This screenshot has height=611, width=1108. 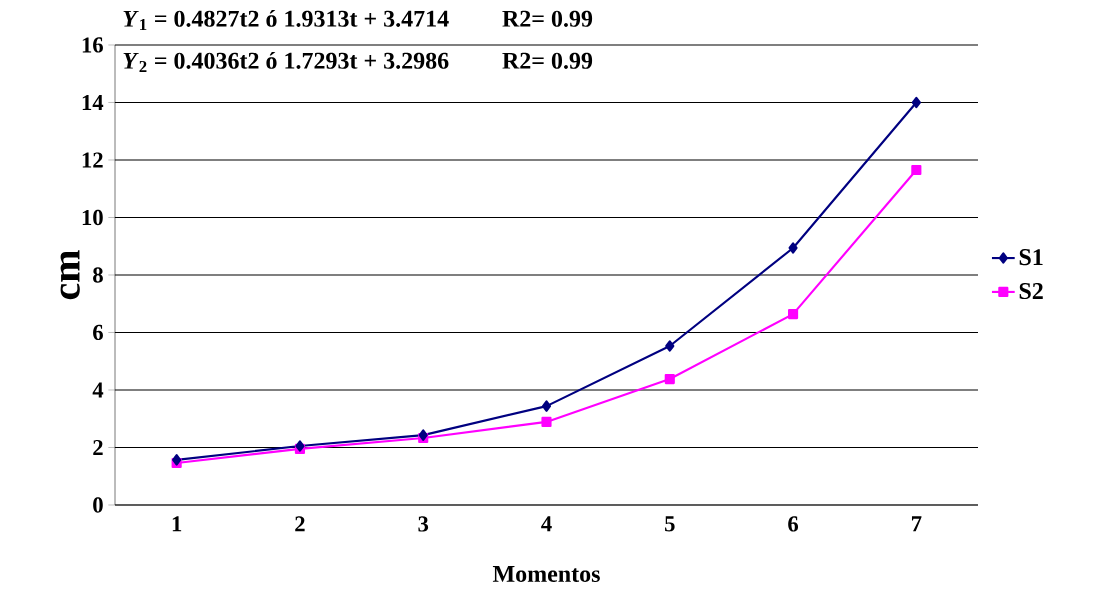 I want to click on y-axis-title: cm, so click(x=70, y=275).